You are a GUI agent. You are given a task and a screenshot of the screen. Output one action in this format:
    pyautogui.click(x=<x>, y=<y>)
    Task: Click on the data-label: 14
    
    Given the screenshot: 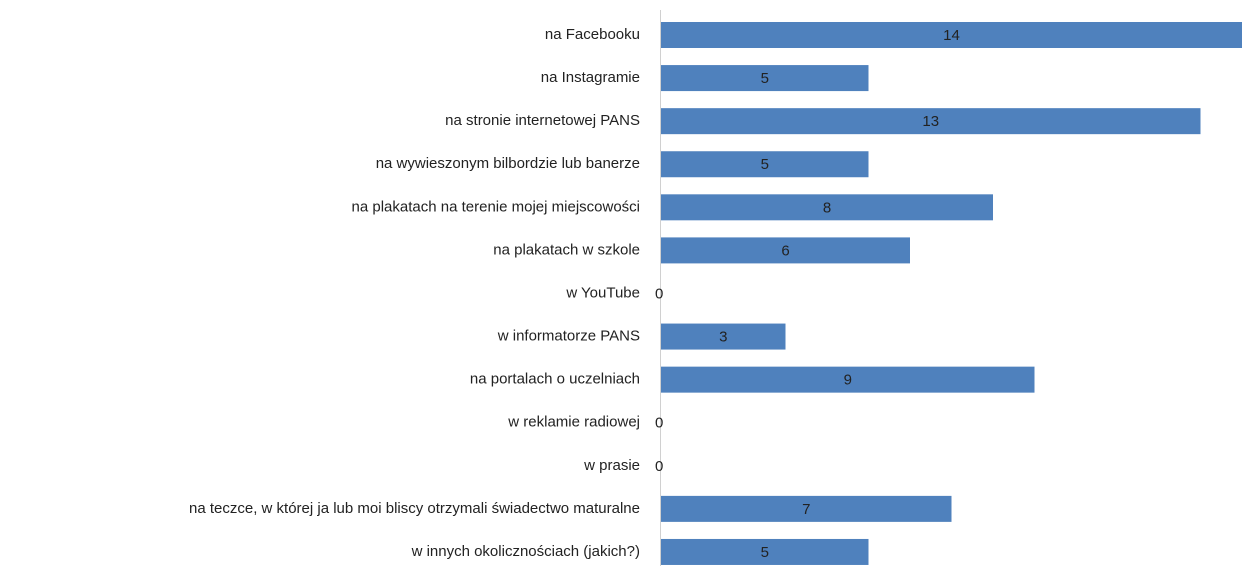 What is the action you would take?
    pyautogui.click(x=951, y=35)
    